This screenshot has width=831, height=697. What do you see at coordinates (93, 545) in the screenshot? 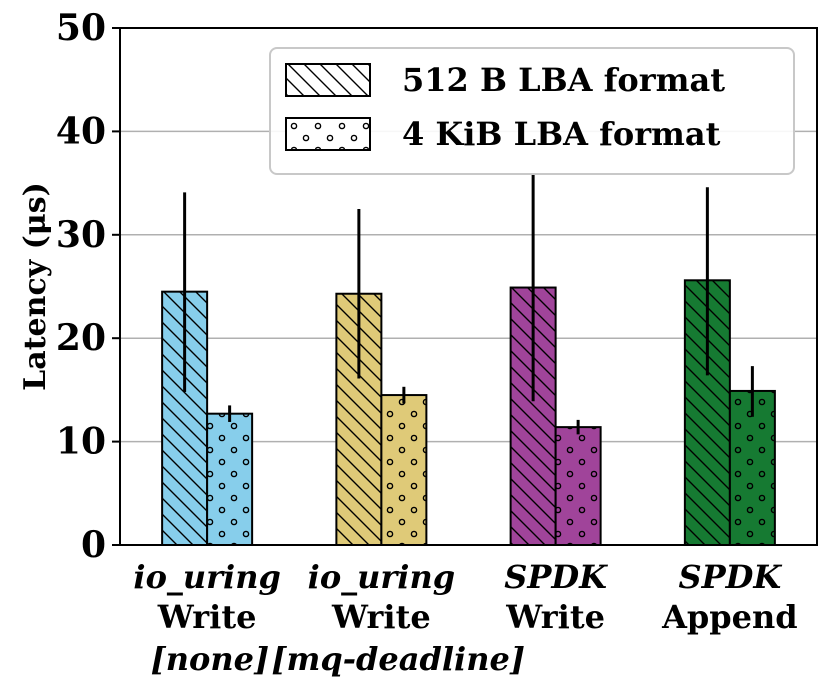
I see `y-tick-label: 0` at bounding box center [93, 545].